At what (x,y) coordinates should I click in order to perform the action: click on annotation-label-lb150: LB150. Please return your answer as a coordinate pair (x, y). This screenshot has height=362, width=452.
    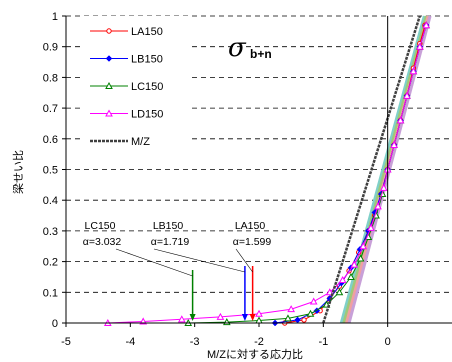
    Looking at the image, I should click on (168, 226).